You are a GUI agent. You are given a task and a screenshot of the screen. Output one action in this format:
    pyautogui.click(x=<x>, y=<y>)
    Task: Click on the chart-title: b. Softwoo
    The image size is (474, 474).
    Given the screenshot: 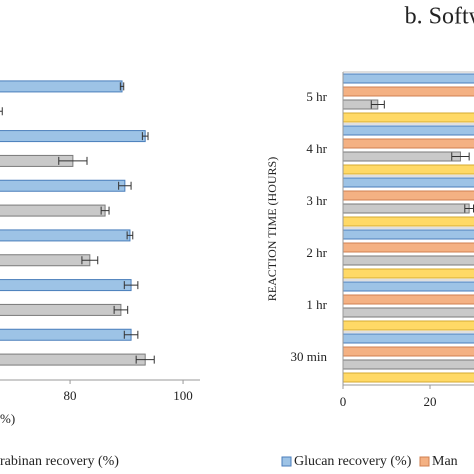 What is the action you would take?
    pyautogui.click(x=439, y=17)
    